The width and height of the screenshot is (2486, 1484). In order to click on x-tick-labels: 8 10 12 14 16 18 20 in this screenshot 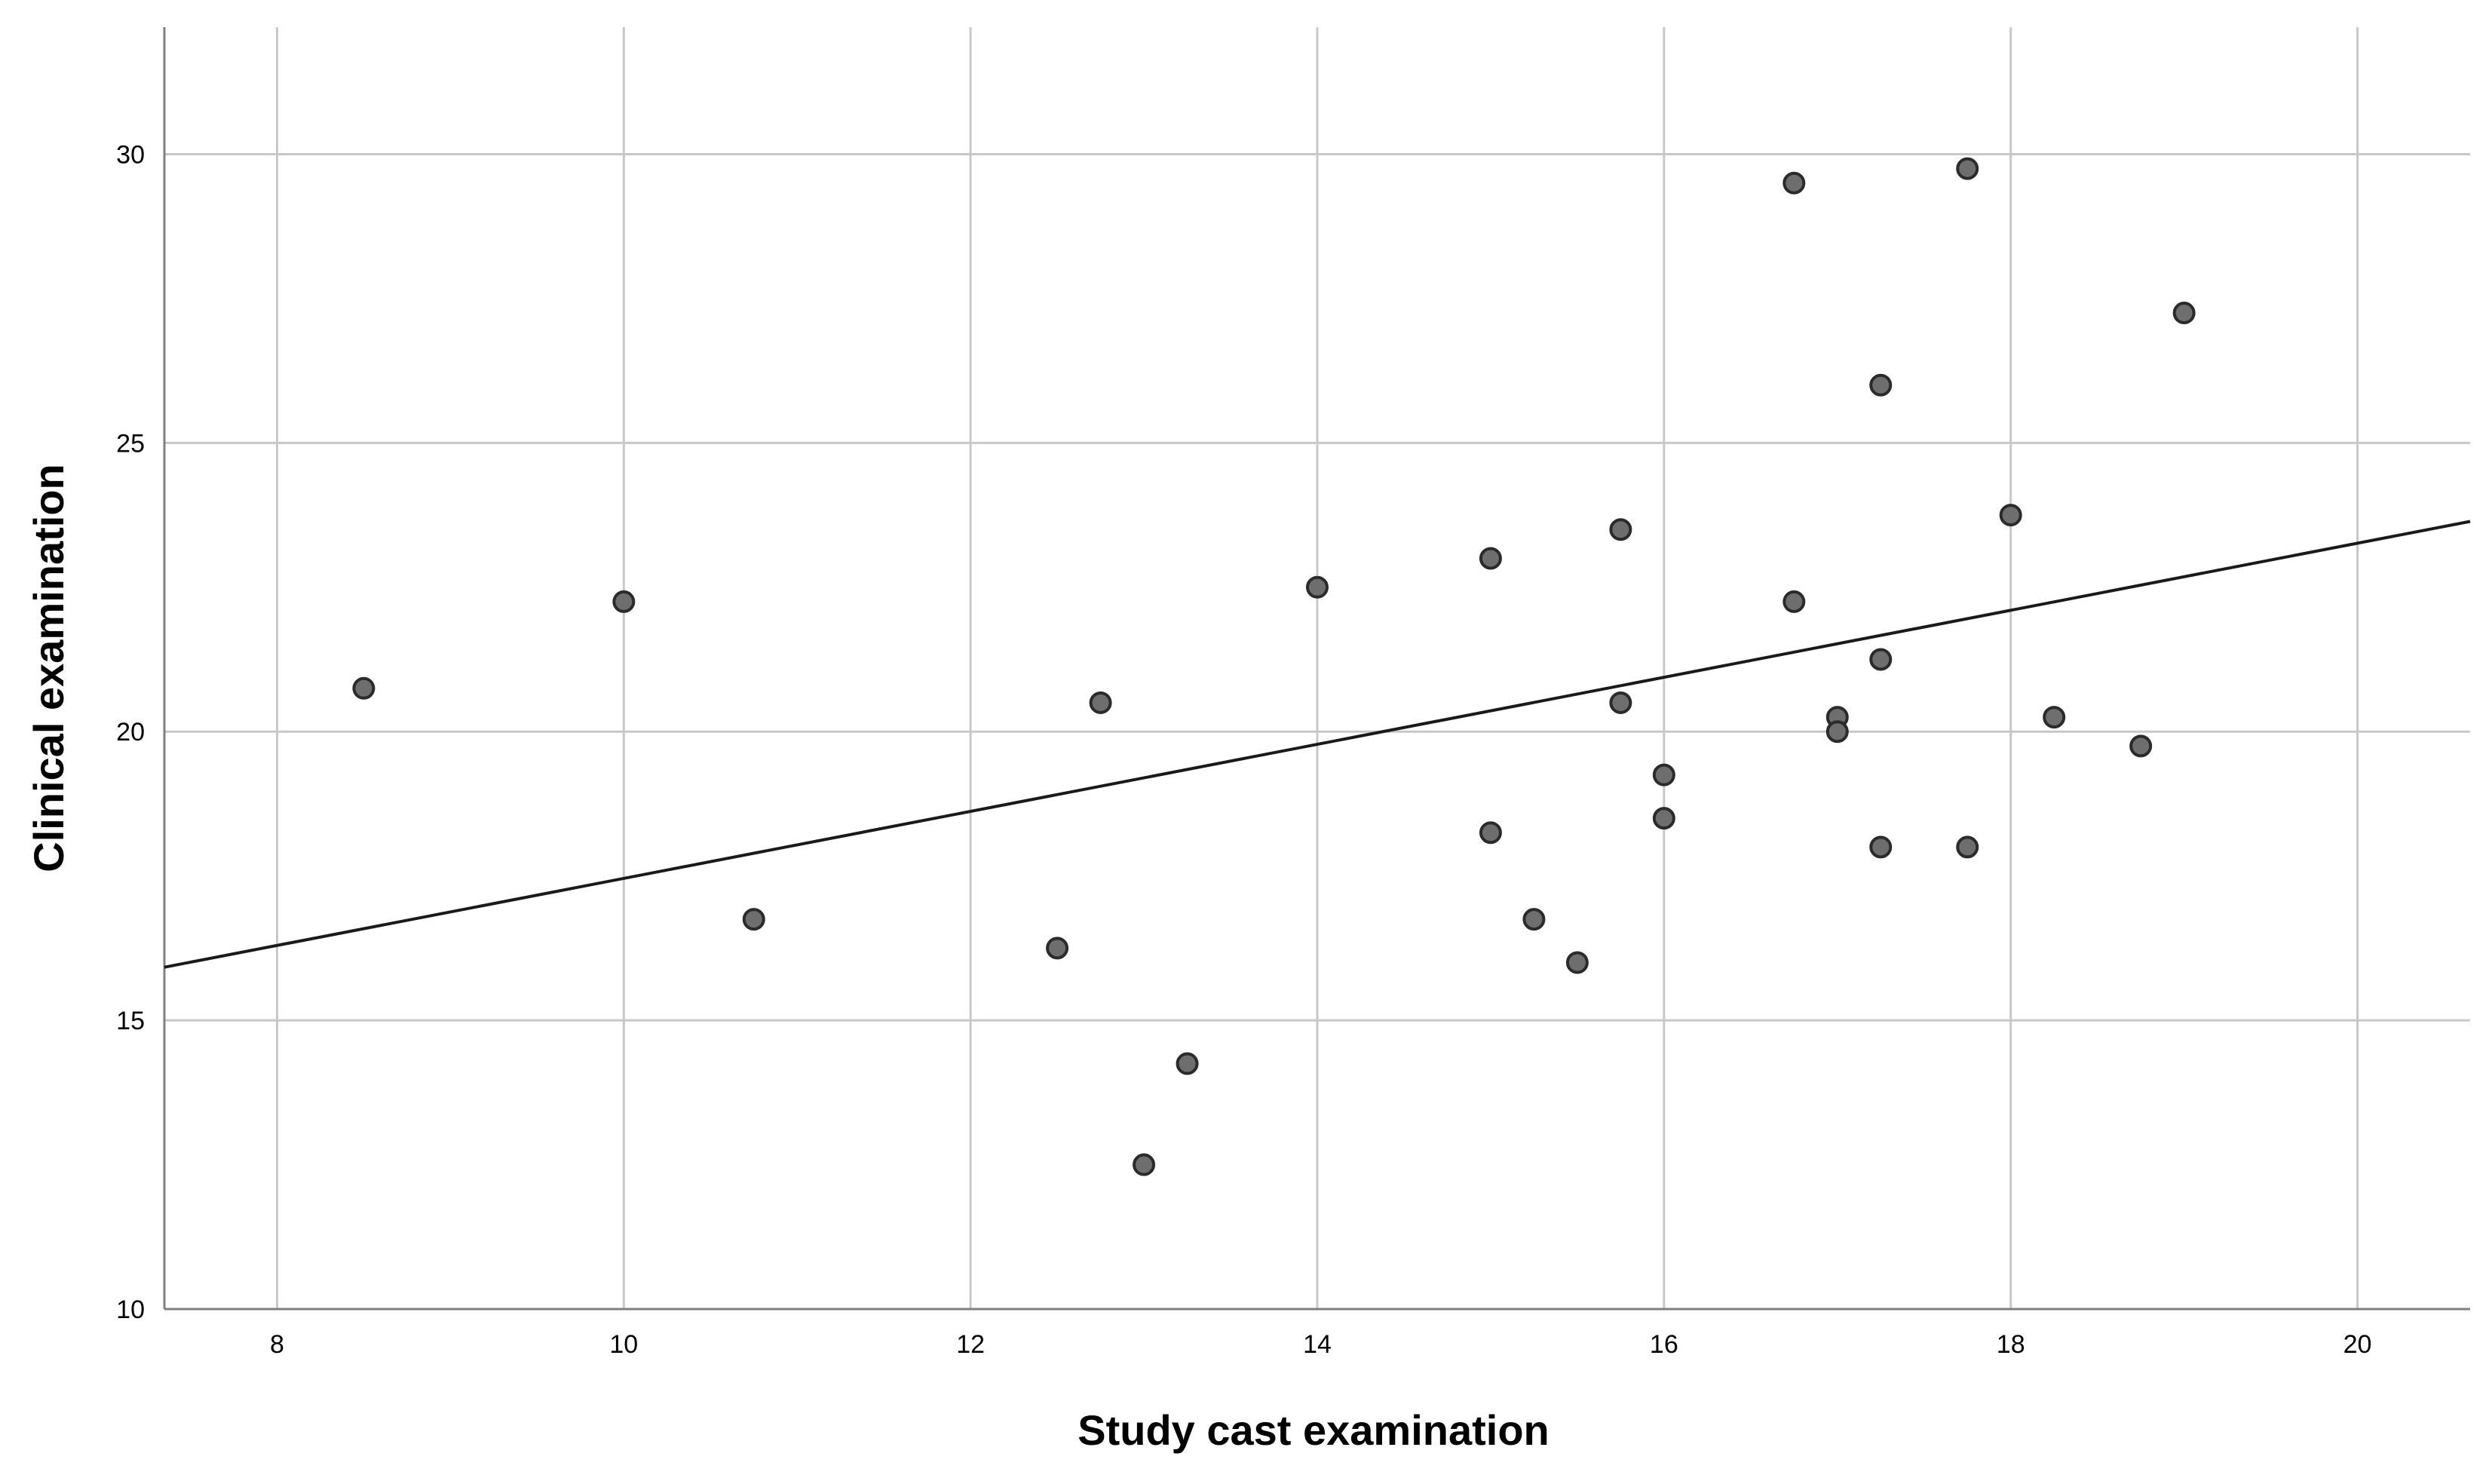, I will do `click(1320, 1344)`.